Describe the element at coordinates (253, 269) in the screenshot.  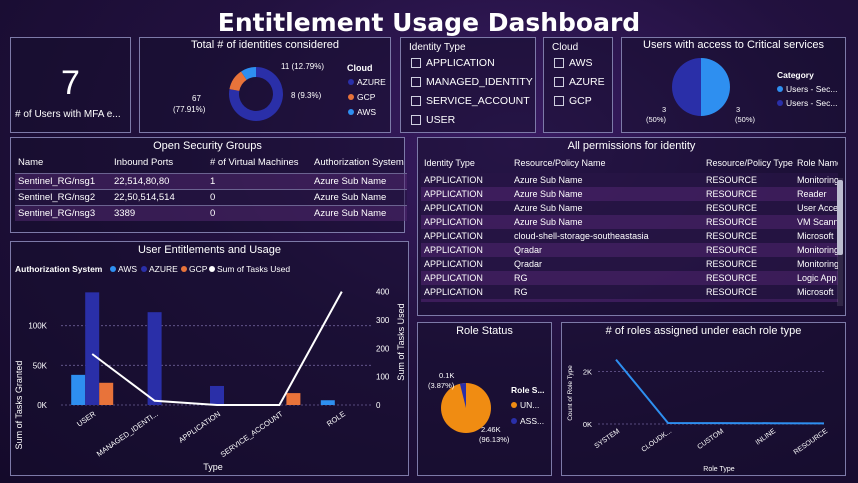
I see `legend-tasks-used: Sum of Tasks Used` at that location.